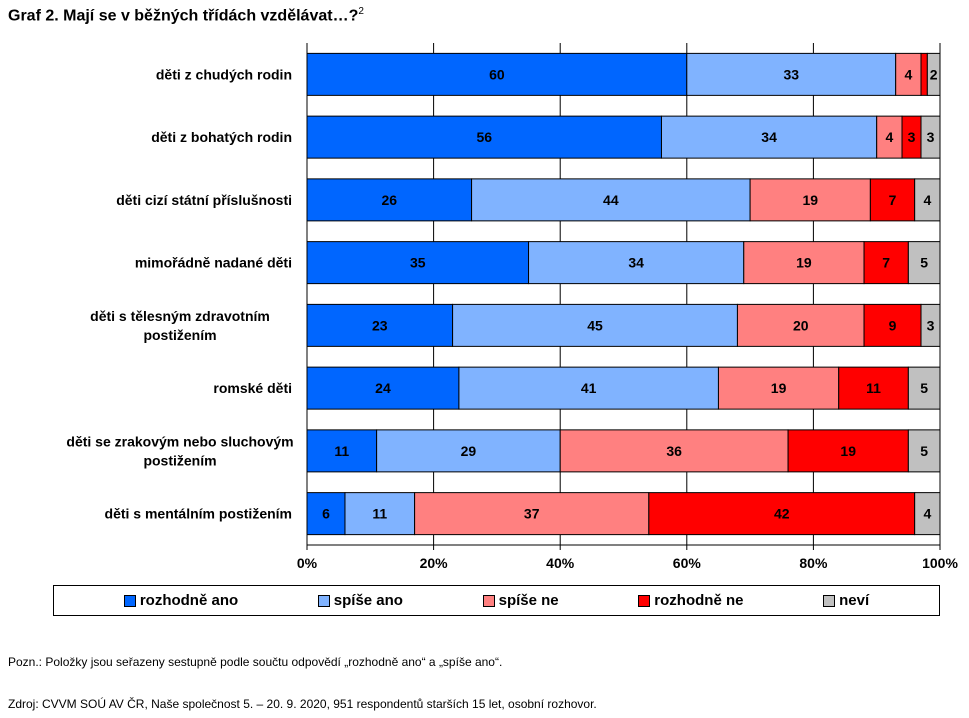  Describe the element at coordinates (221, 137) in the screenshot. I see `category-label: děti z bohatých rodin` at that location.